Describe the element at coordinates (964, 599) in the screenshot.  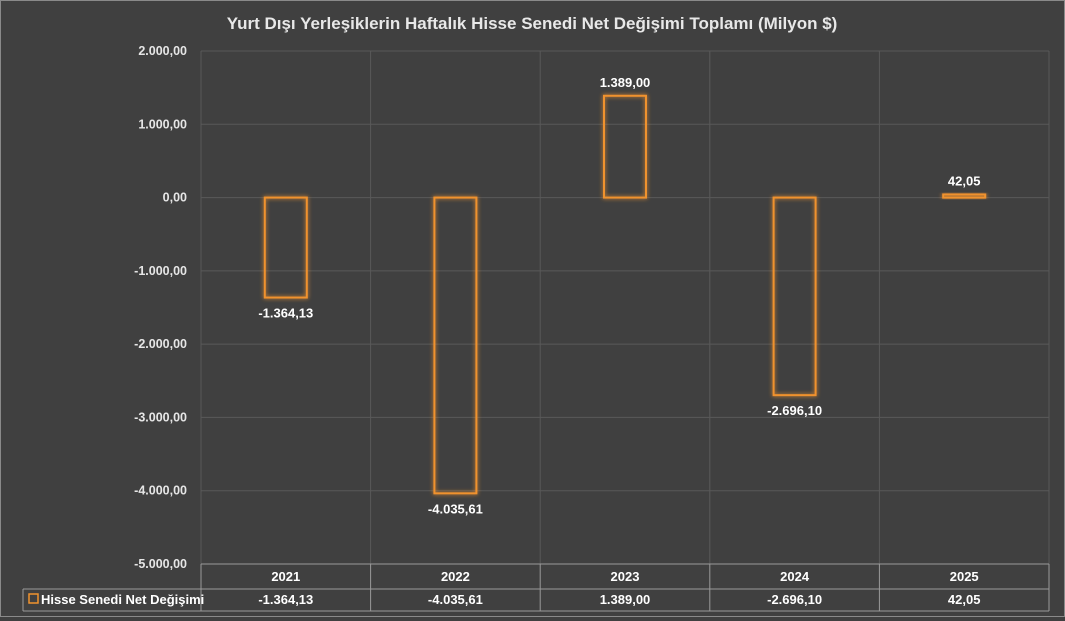
I see `table-value-cell: 42,05` at that location.